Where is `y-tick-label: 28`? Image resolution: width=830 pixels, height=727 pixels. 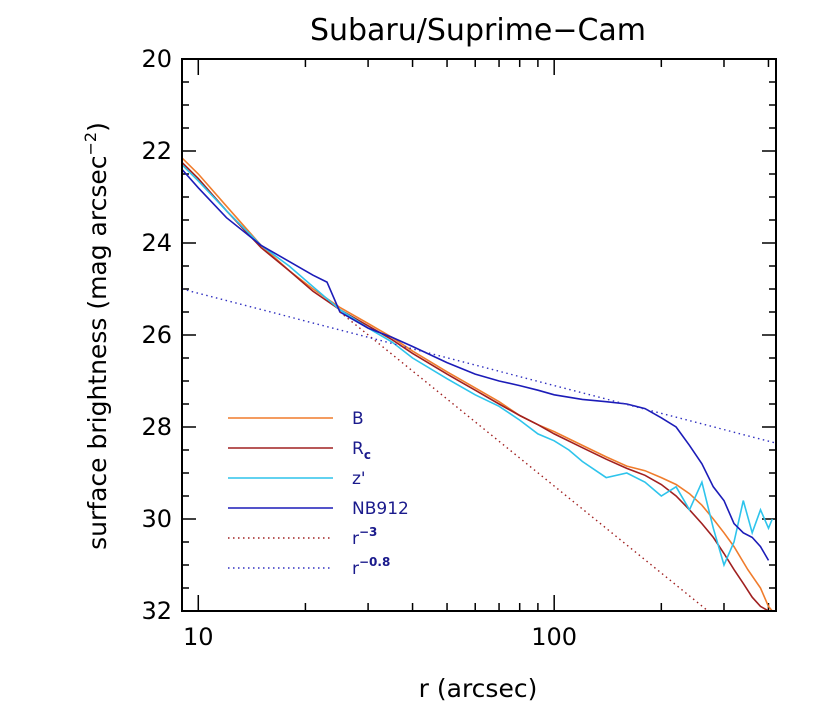 y-tick-label: 28 is located at coordinates (156, 427).